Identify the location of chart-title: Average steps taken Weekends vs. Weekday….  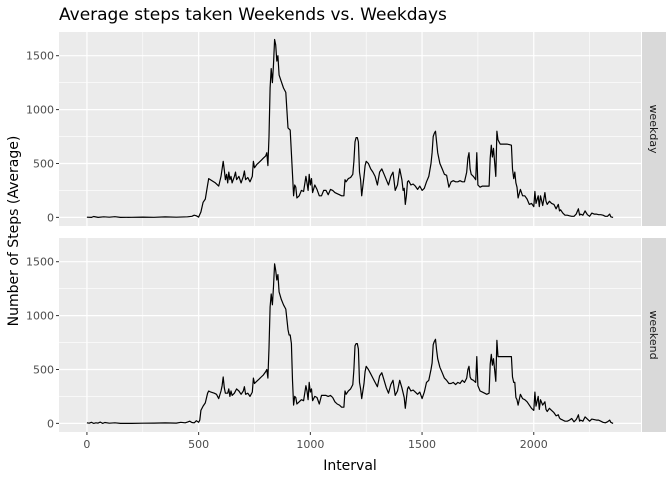
(253, 15).